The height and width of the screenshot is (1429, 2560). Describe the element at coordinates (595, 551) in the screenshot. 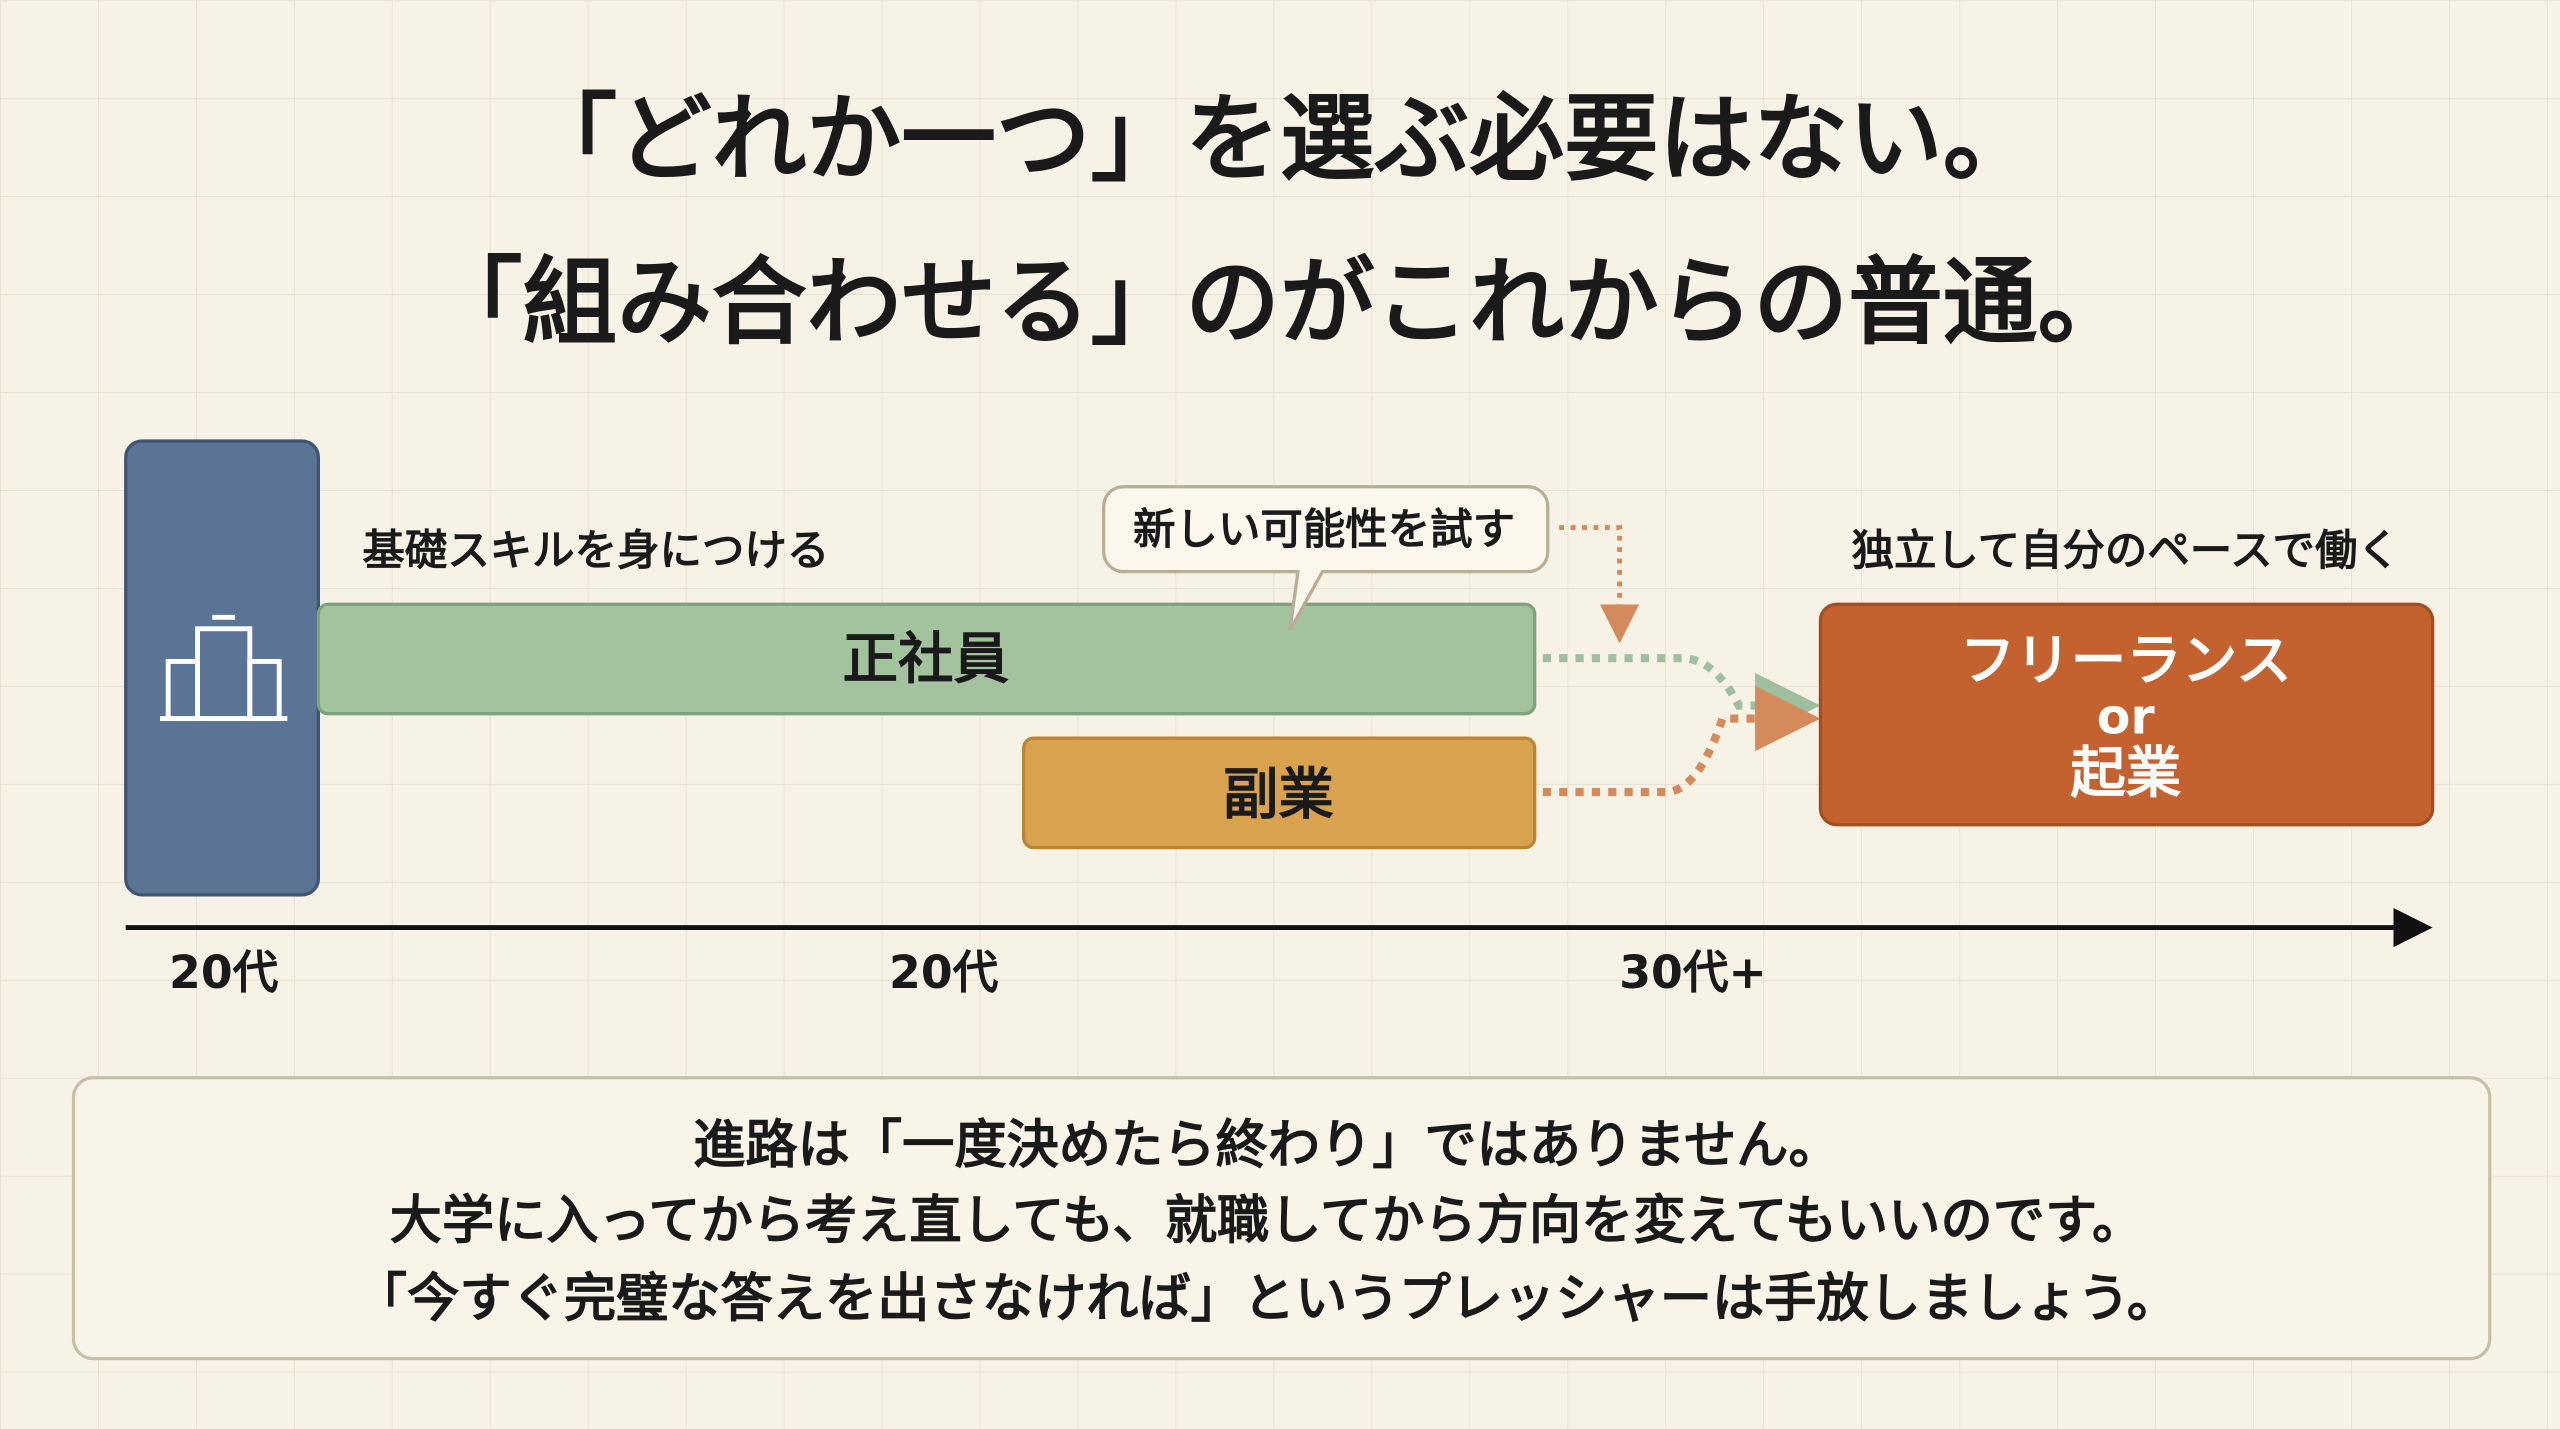

I see `caption: 基礎スキルを身につける` at that location.